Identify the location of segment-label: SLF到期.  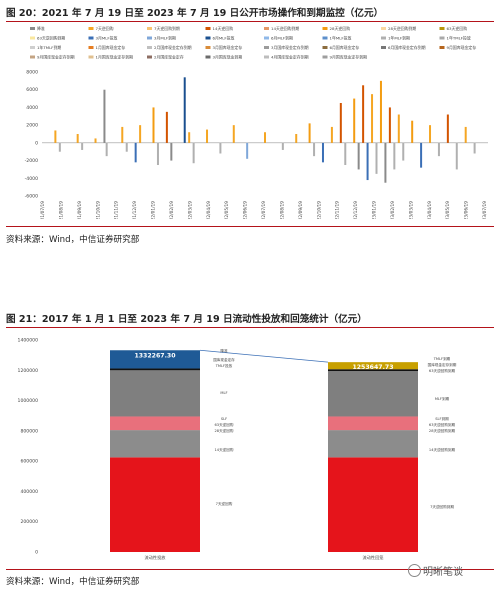
(442, 418).